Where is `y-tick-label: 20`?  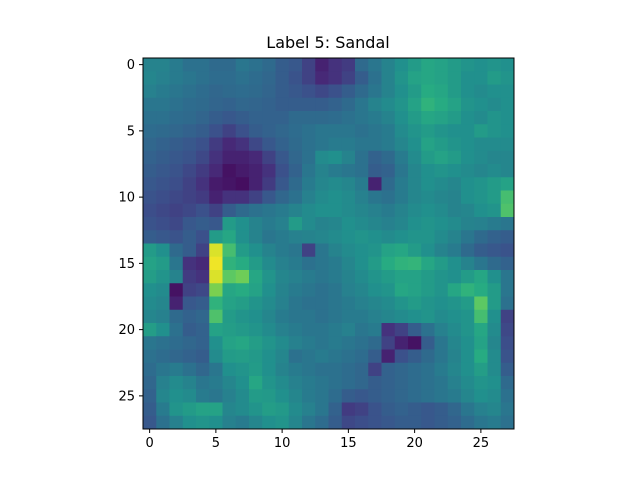
y-tick-label: 20 is located at coordinates (126, 330).